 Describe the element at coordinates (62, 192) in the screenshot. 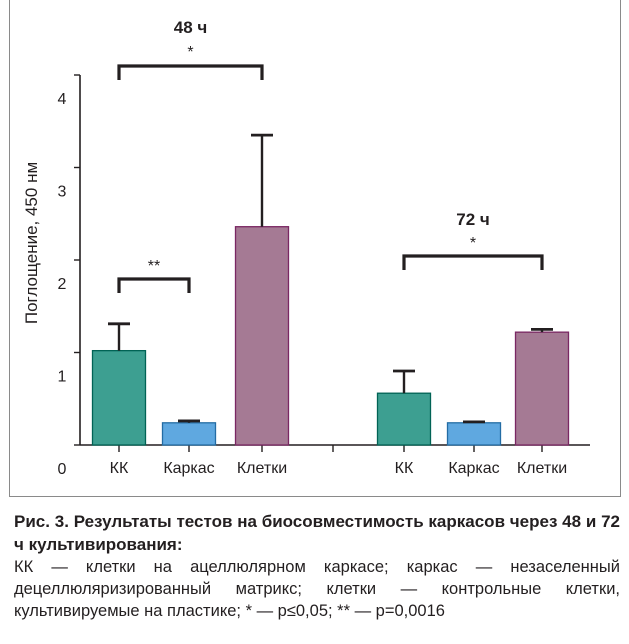

I see `y-tick-label: 3` at that location.